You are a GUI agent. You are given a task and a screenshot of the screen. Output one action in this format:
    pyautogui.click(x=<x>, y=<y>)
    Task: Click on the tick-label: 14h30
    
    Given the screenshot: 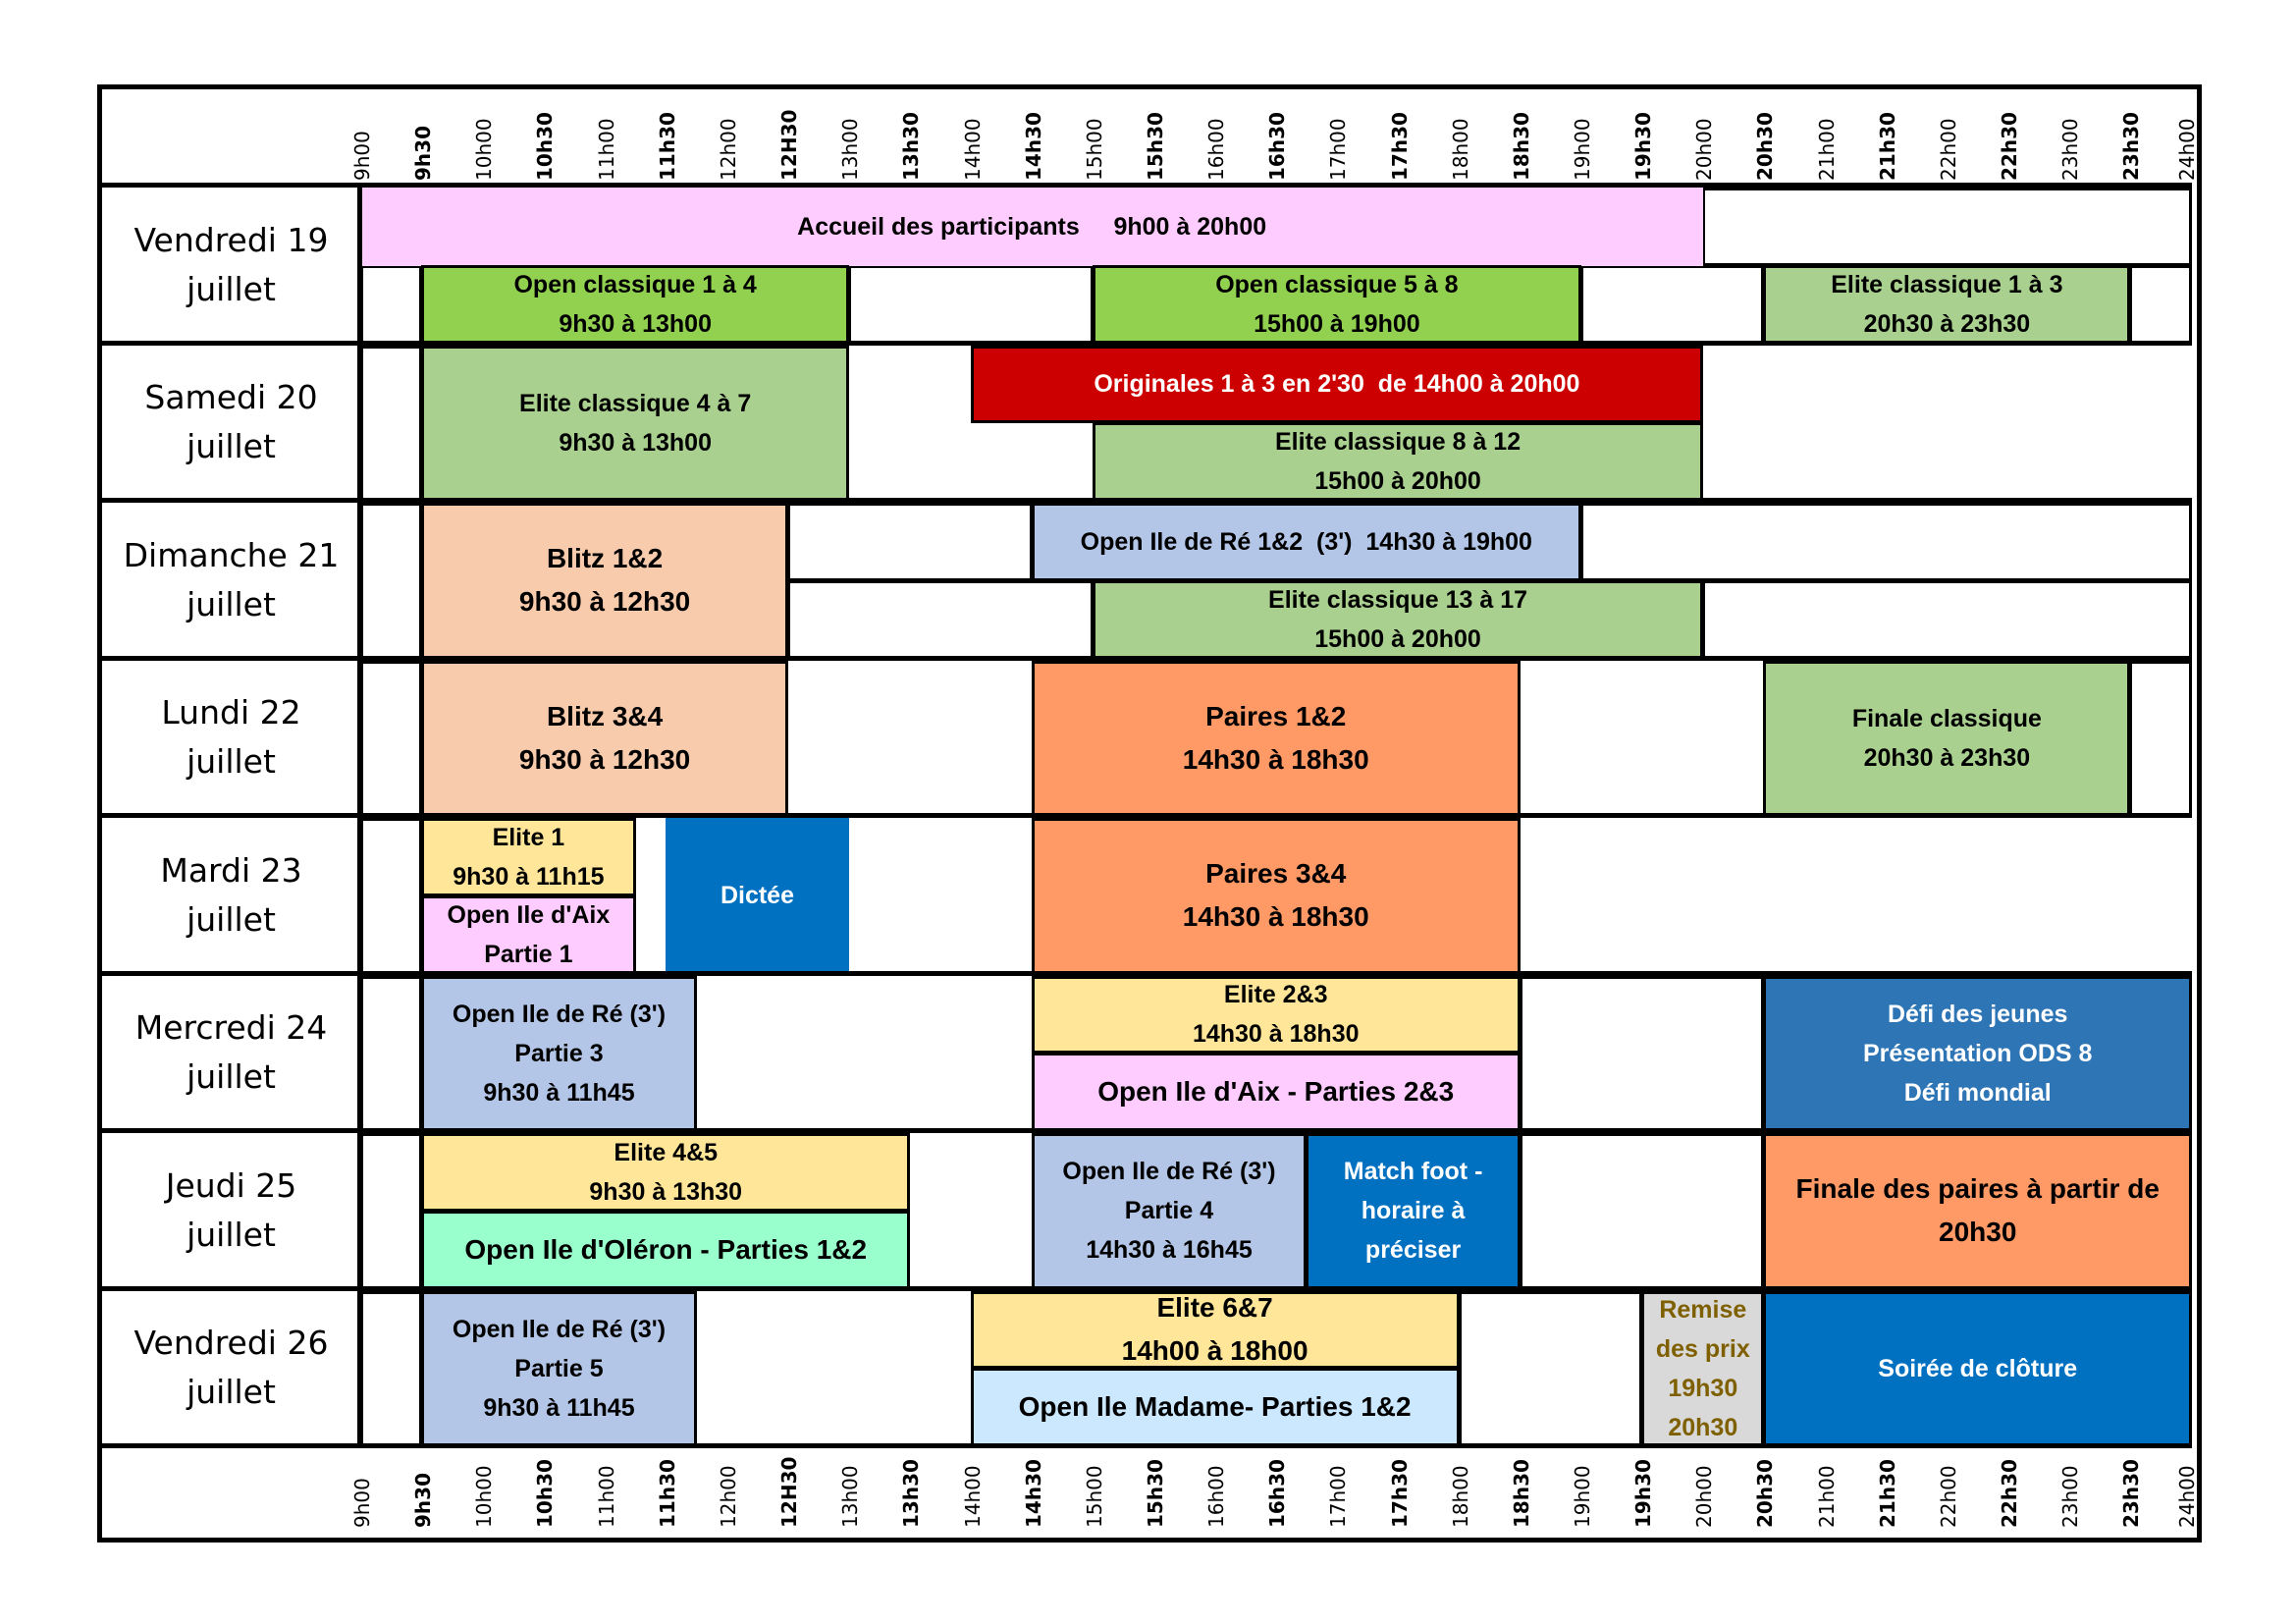 What is the action you would take?
    pyautogui.click(x=1033, y=146)
    